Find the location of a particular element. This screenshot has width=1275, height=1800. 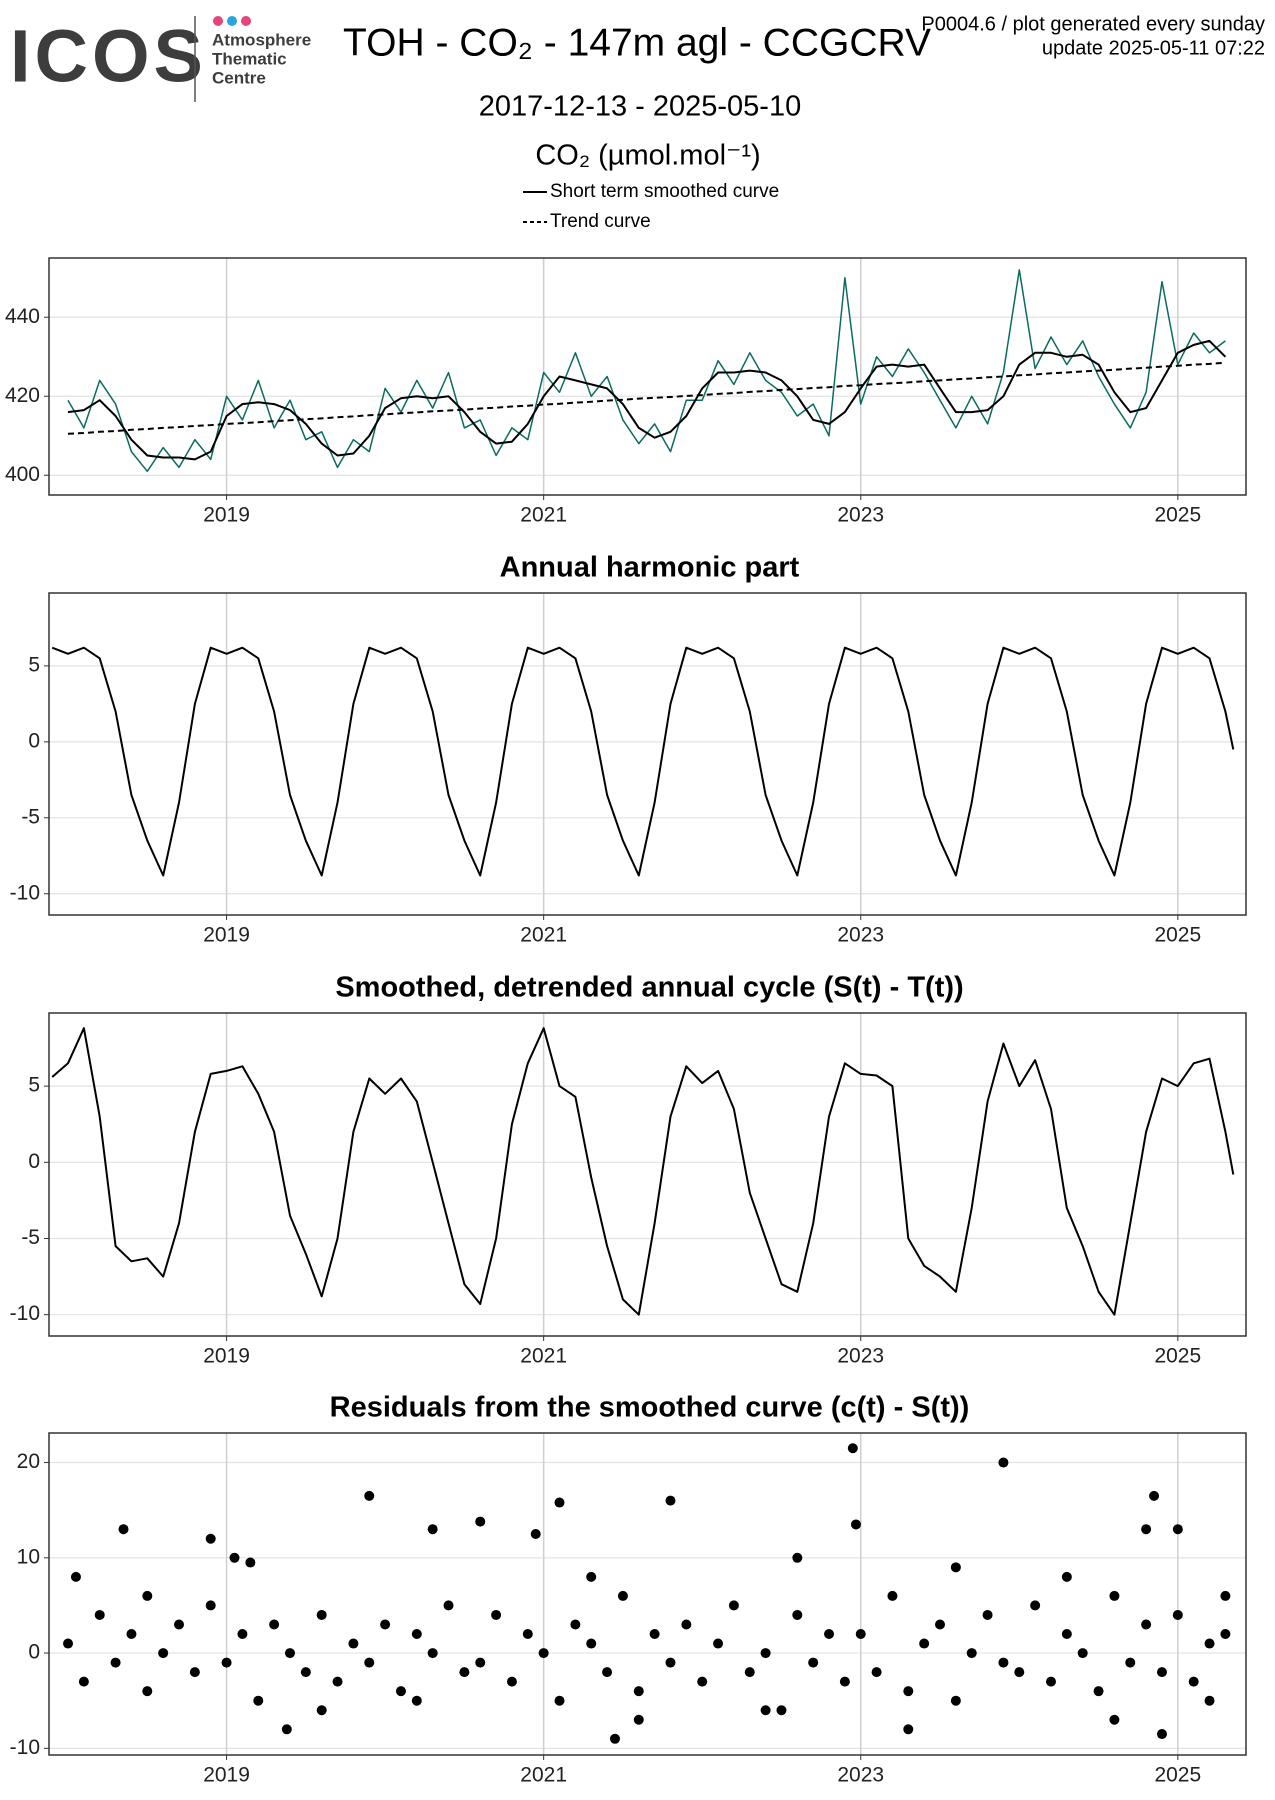

y-tick-label: 440 is located at coordinates (22, 316).